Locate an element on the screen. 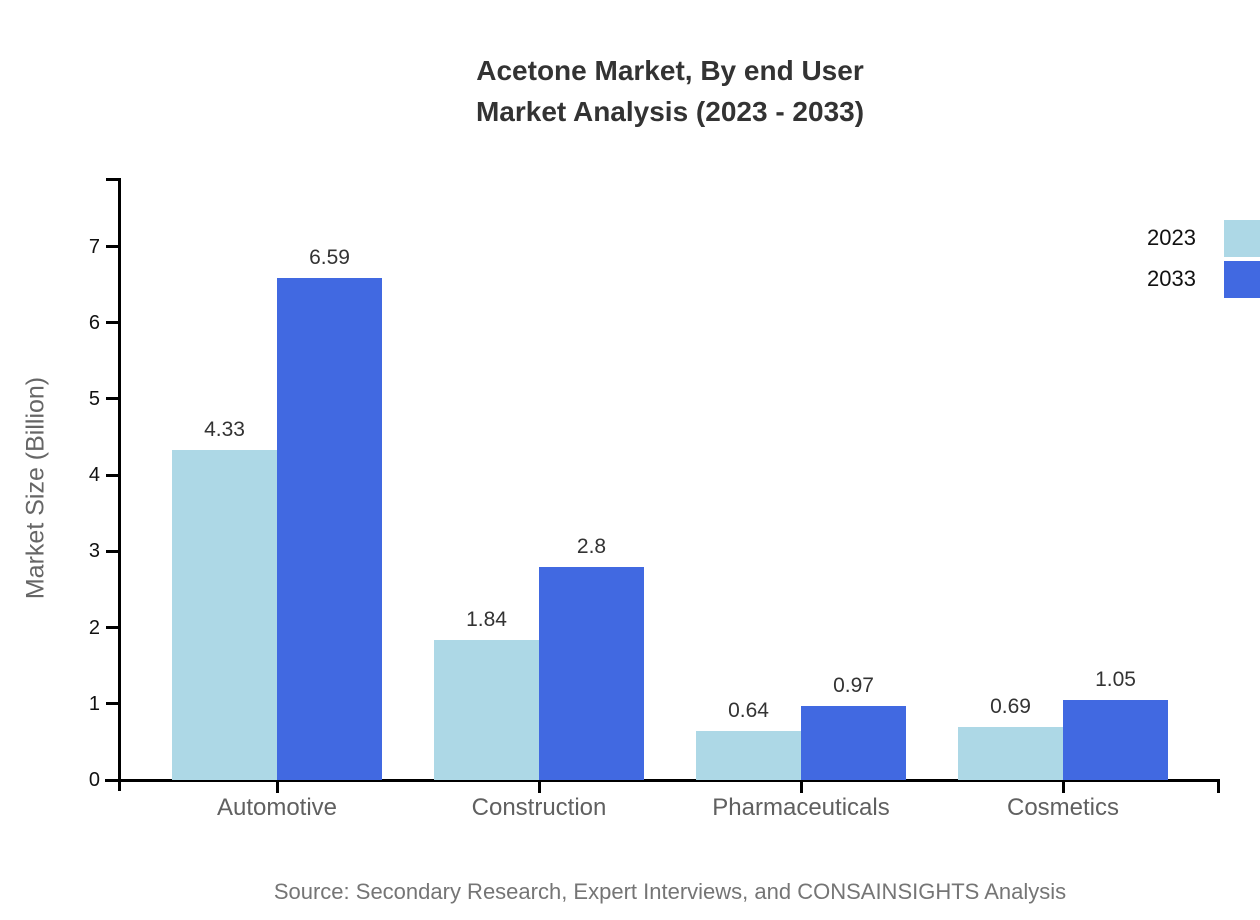 The width and height of the screenshot is (1260, 920). y-axis-end-cap is located at coordinates (112, 179).